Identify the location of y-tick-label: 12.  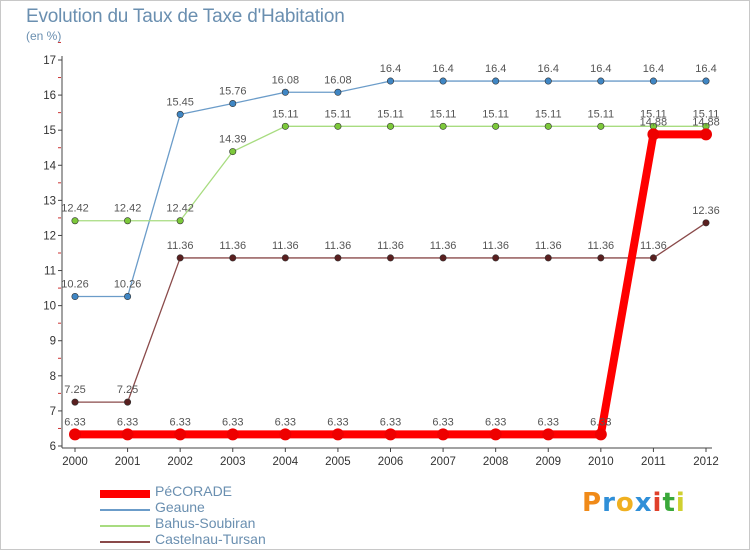
(49, 236).